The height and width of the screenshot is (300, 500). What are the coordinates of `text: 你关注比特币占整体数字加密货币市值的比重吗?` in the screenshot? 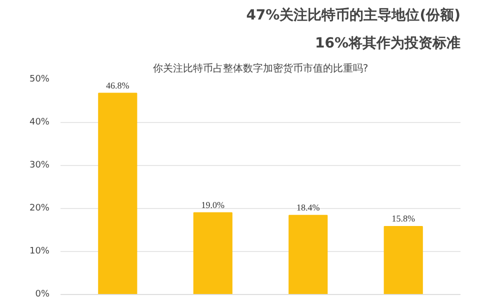 It's located at (260, 68).